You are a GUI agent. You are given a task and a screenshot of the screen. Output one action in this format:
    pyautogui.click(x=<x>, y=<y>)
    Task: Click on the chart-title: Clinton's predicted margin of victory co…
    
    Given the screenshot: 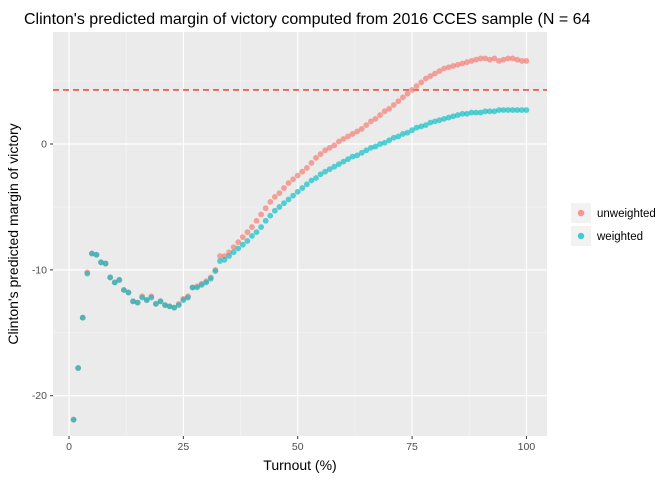 What is the action you would take?
    pyautogui.click(x=307, y=19)
    